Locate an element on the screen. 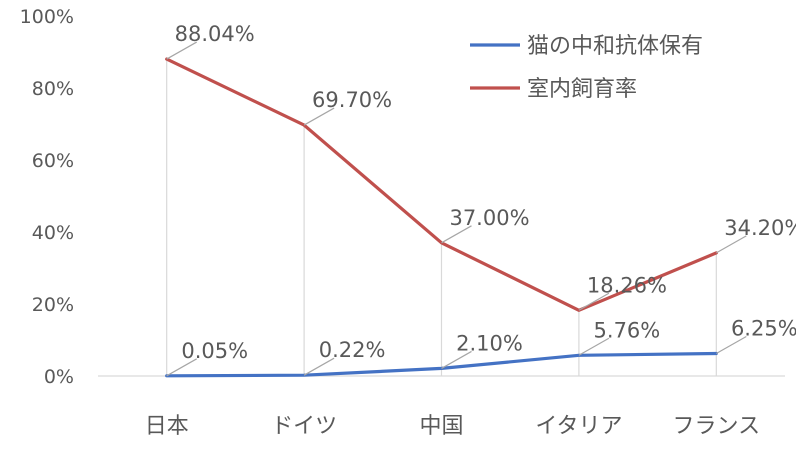  y-tick-label: 100% is located at coordinates (47, 17).